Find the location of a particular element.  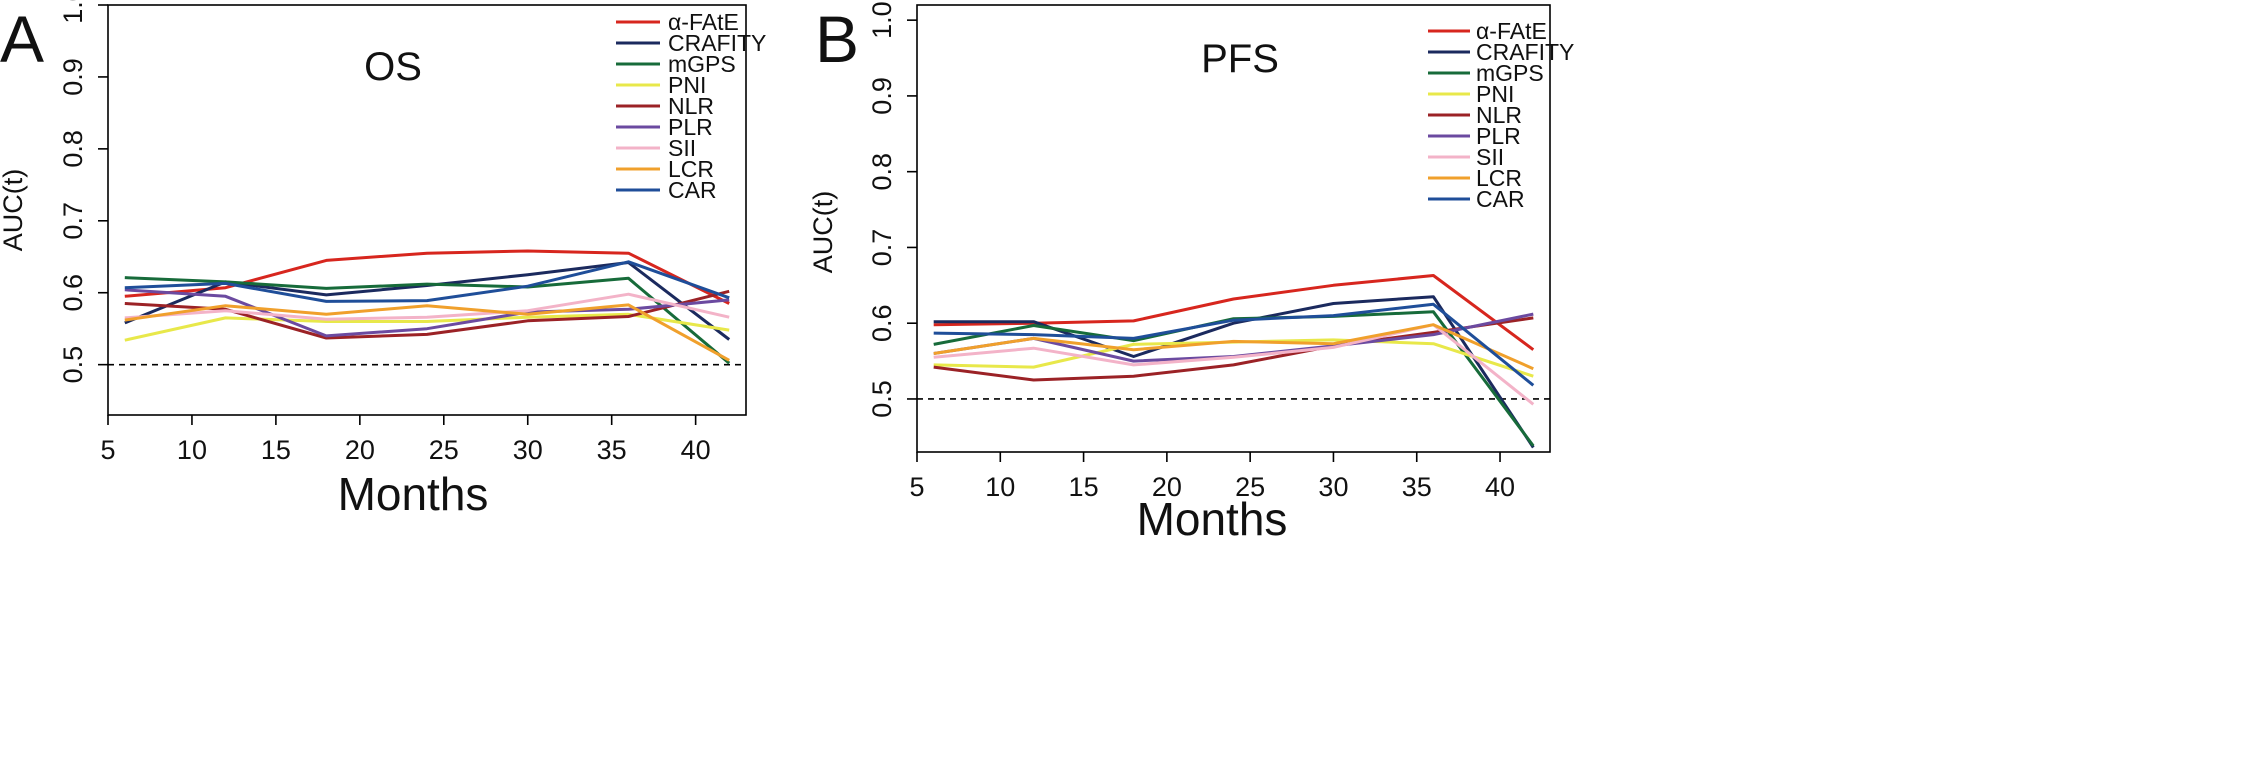

panel-letter: B is located at coordinates (837, 39).